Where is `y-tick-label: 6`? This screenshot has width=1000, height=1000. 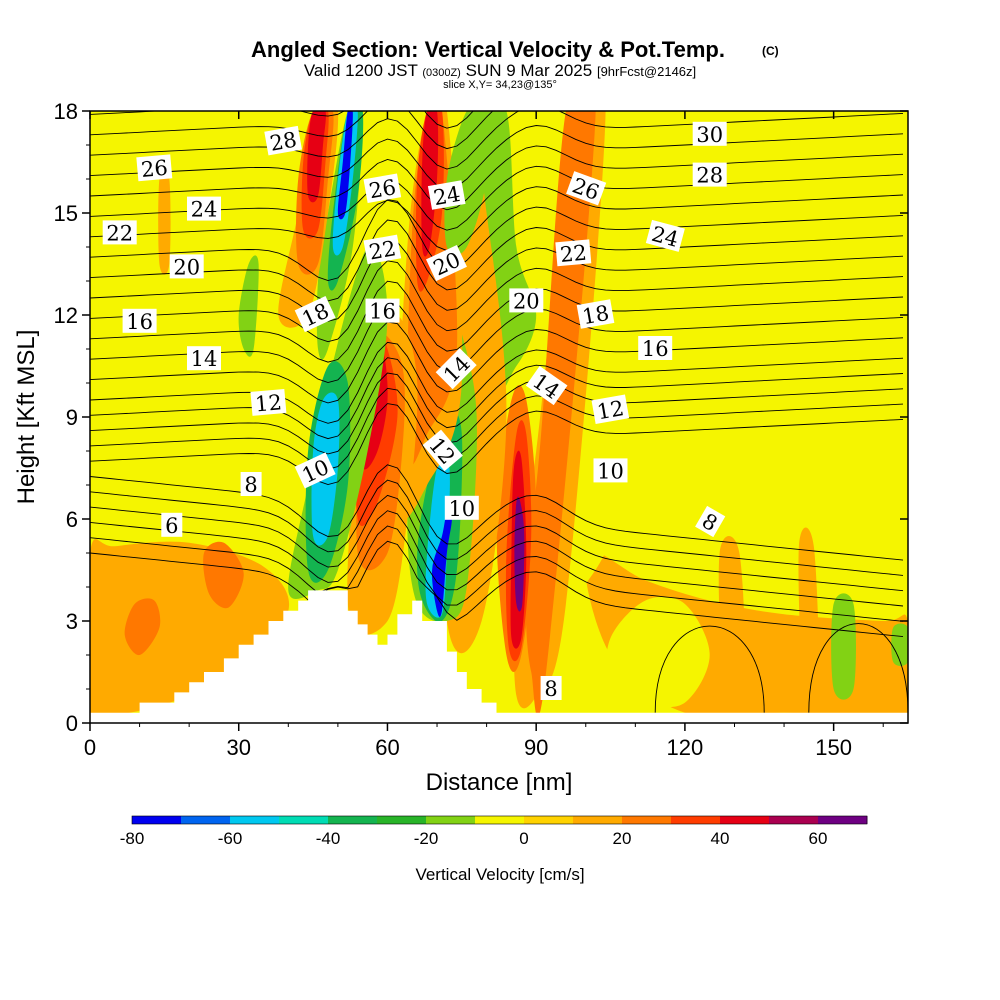 y-tick-label: 6 is located at coordinates (72, 519).